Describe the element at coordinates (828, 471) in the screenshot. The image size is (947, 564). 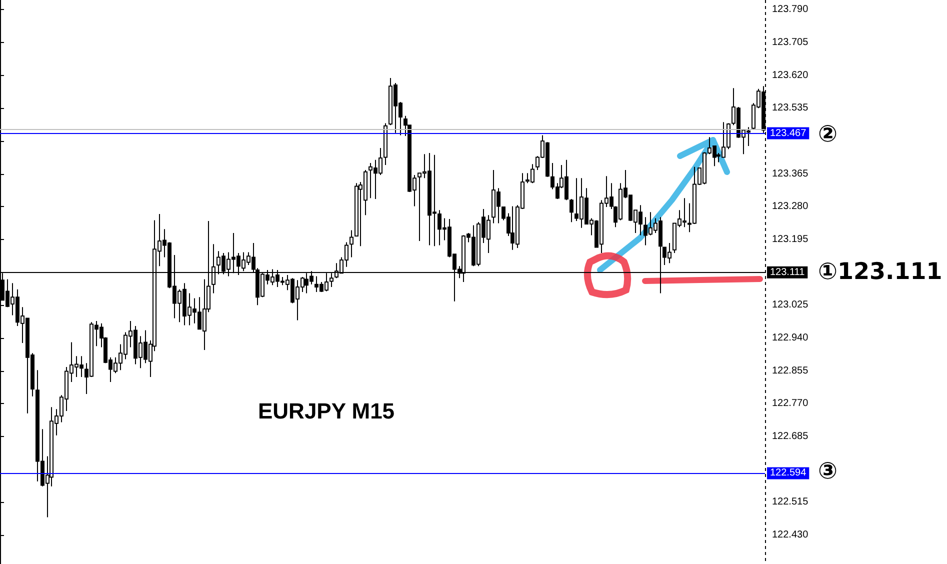
I see `text: ③` at that location.